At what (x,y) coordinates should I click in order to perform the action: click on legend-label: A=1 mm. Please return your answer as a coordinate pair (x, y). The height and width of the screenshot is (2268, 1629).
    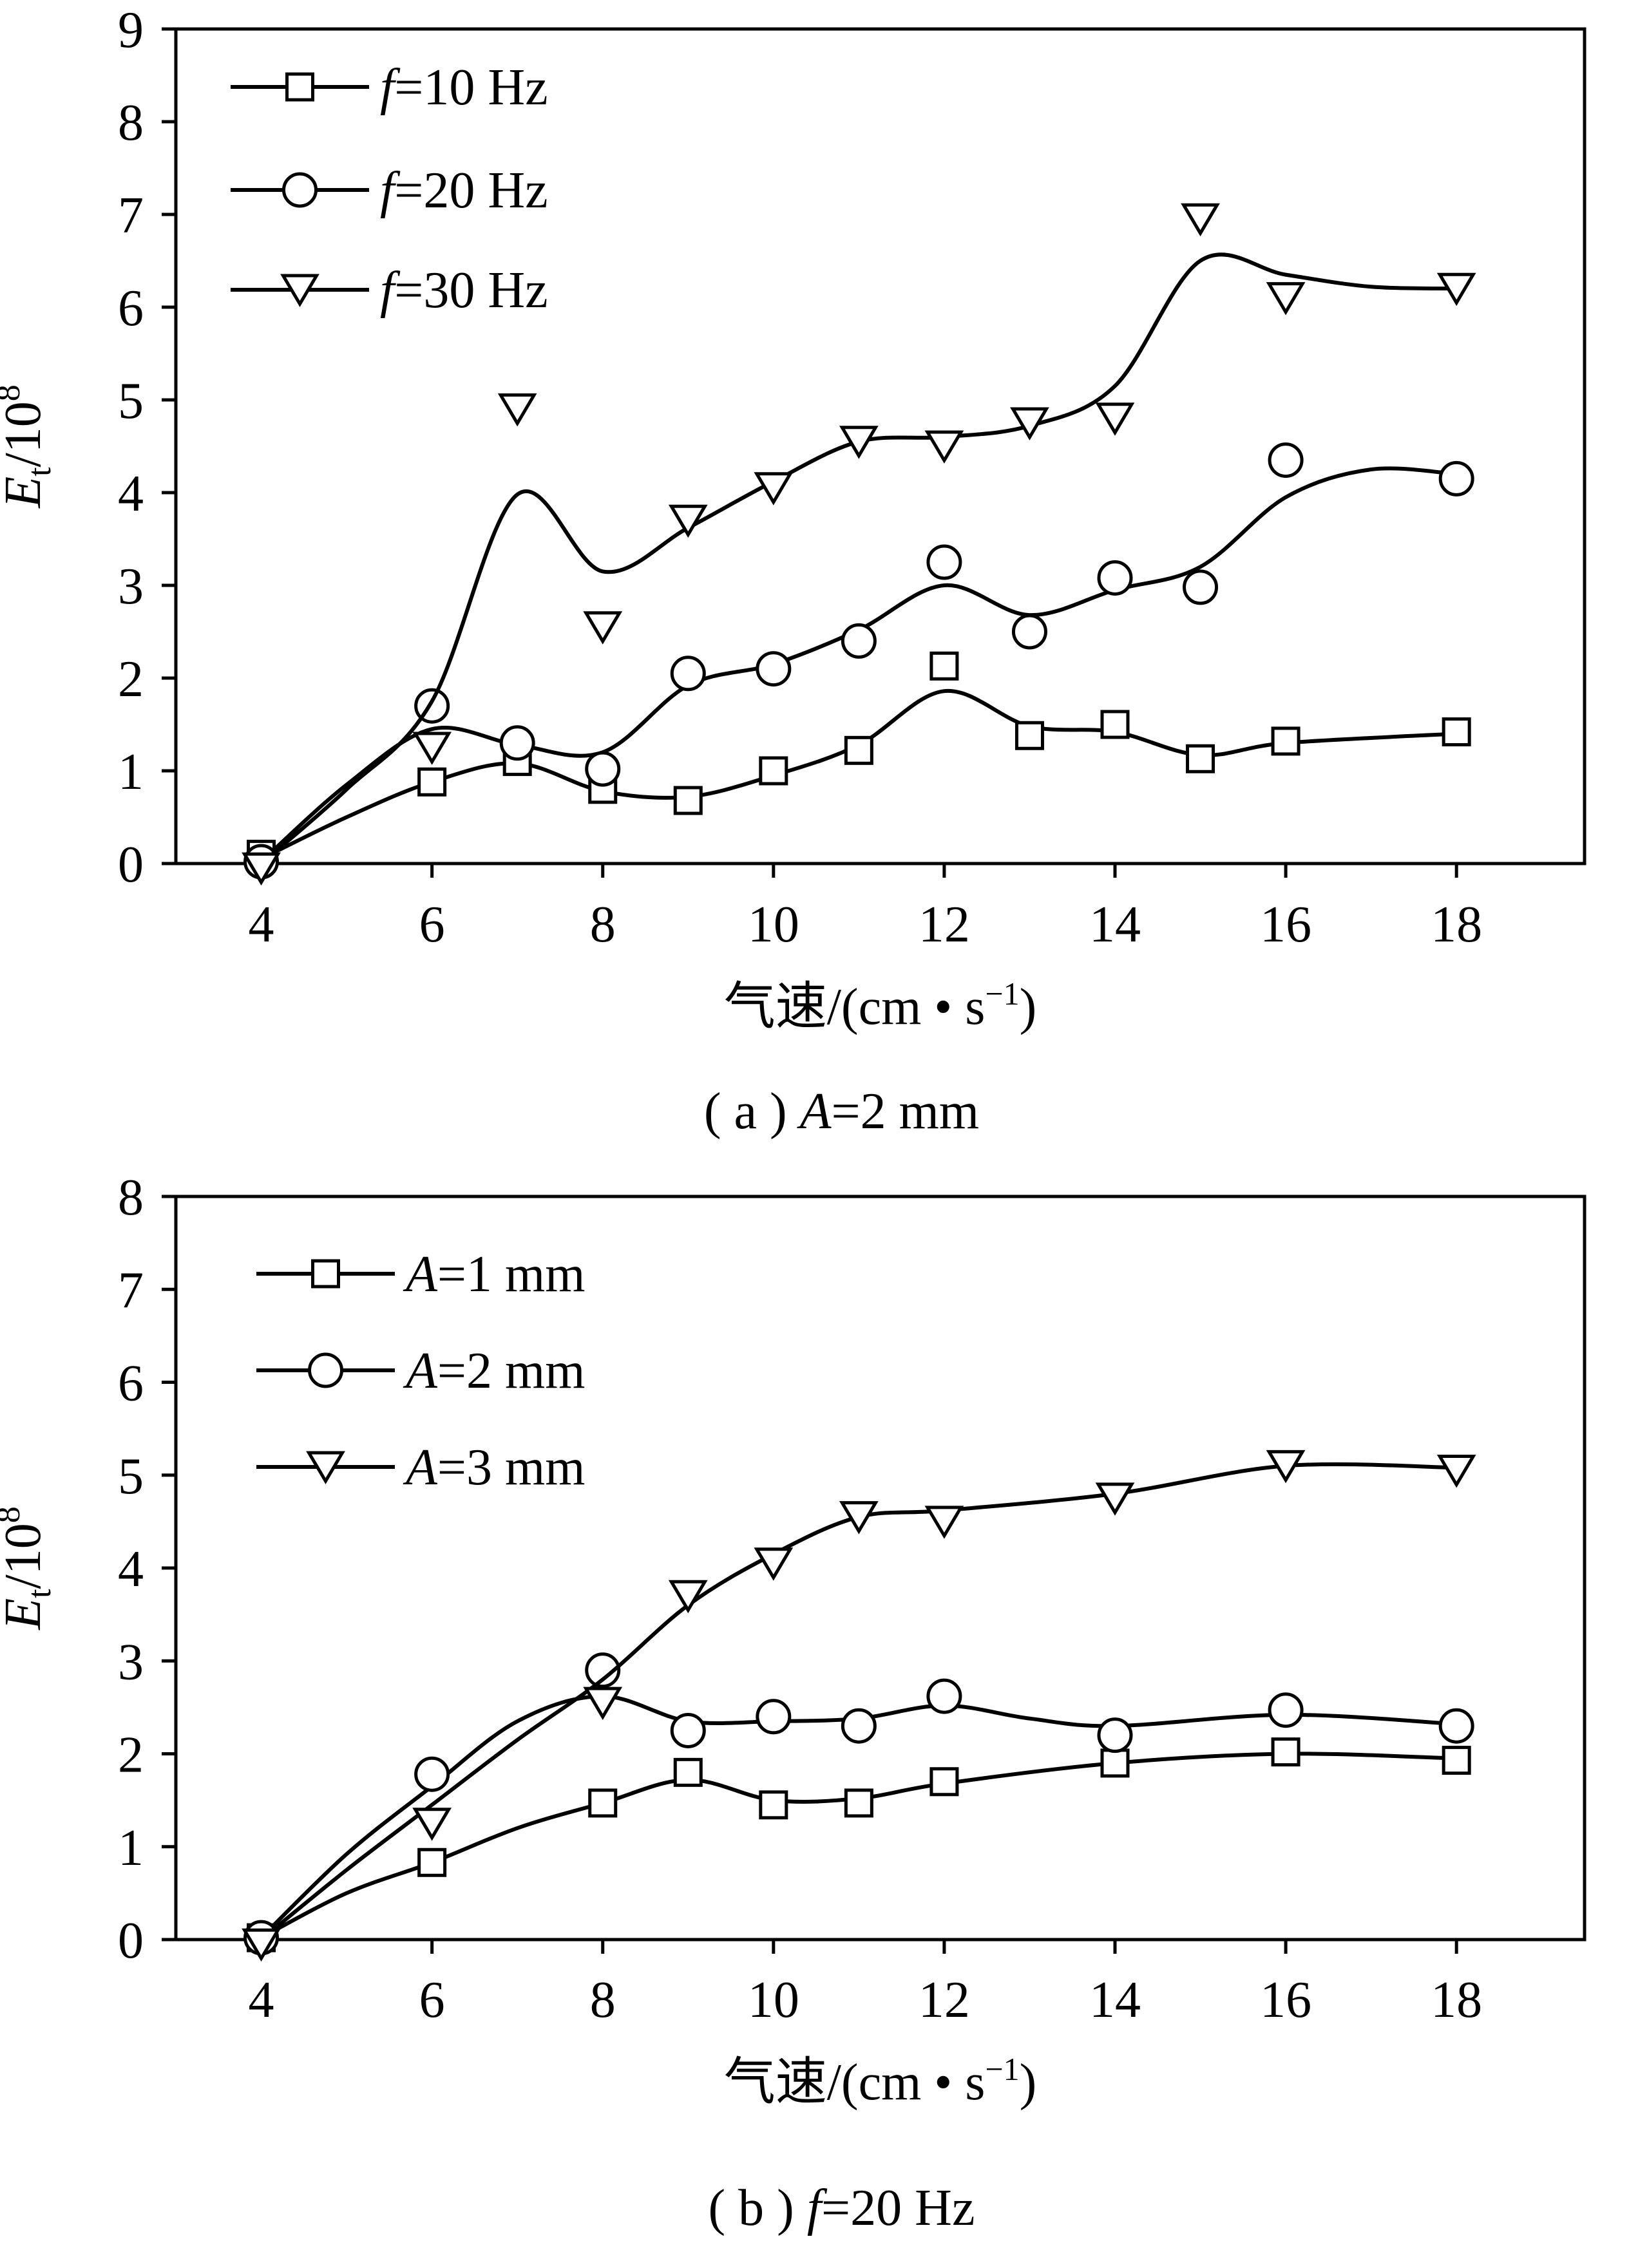
    Looking at the image, I should click on (494, 1274).